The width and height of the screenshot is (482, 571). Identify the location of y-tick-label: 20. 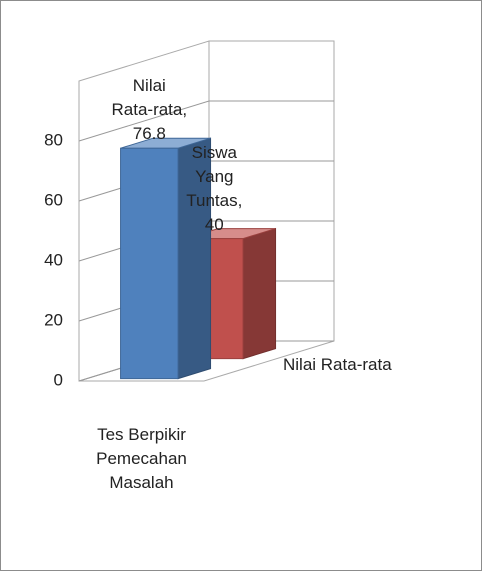
(53, 319).